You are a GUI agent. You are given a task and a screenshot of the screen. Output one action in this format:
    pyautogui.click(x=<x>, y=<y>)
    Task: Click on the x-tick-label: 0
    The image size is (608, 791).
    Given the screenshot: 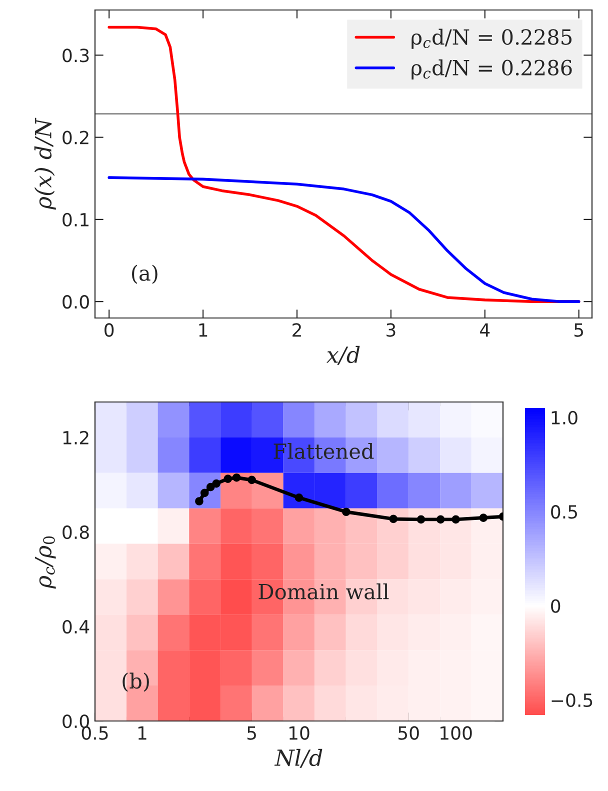 What is the action you would take?
    pyautogui.click(x=109, y=330)
    